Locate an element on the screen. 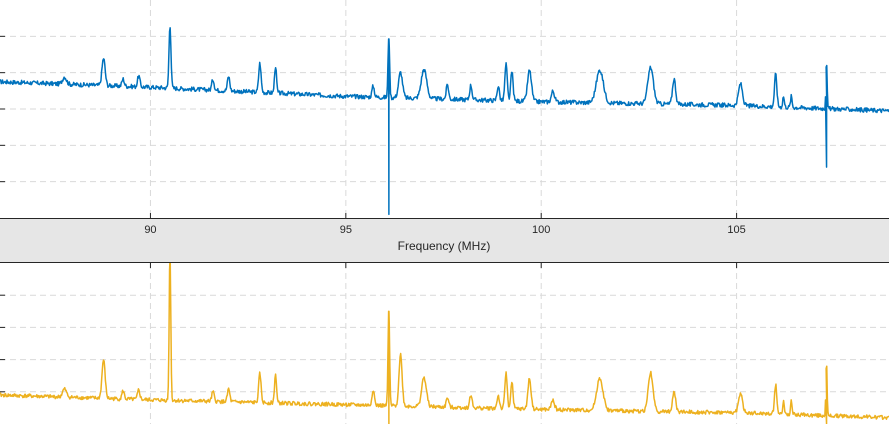  x-axis-label: Frequency (MHz) is located at coordinates (444, 246).